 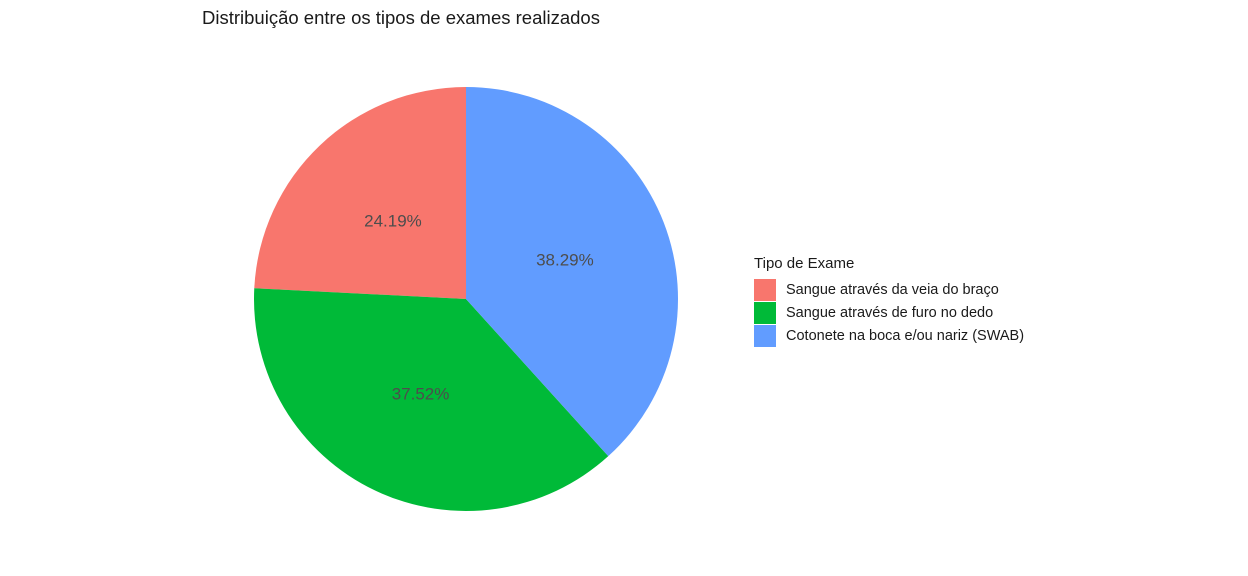 What do you see at coordinates (892, 290) in the screenshot?
I see `legend-label-1: Sangue através da veia do braço` at bounding box center [892, 290].